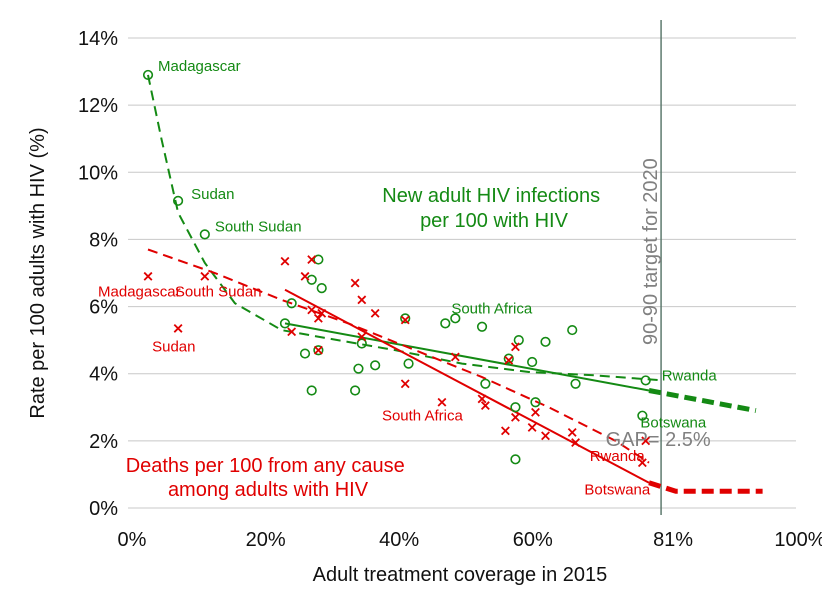 The width and height of the screenshot is (822, 589). Describe the element at coordinates (651, 251) in the screenshot. I see `target-line-label: 90-90 target for 2020` at that location.